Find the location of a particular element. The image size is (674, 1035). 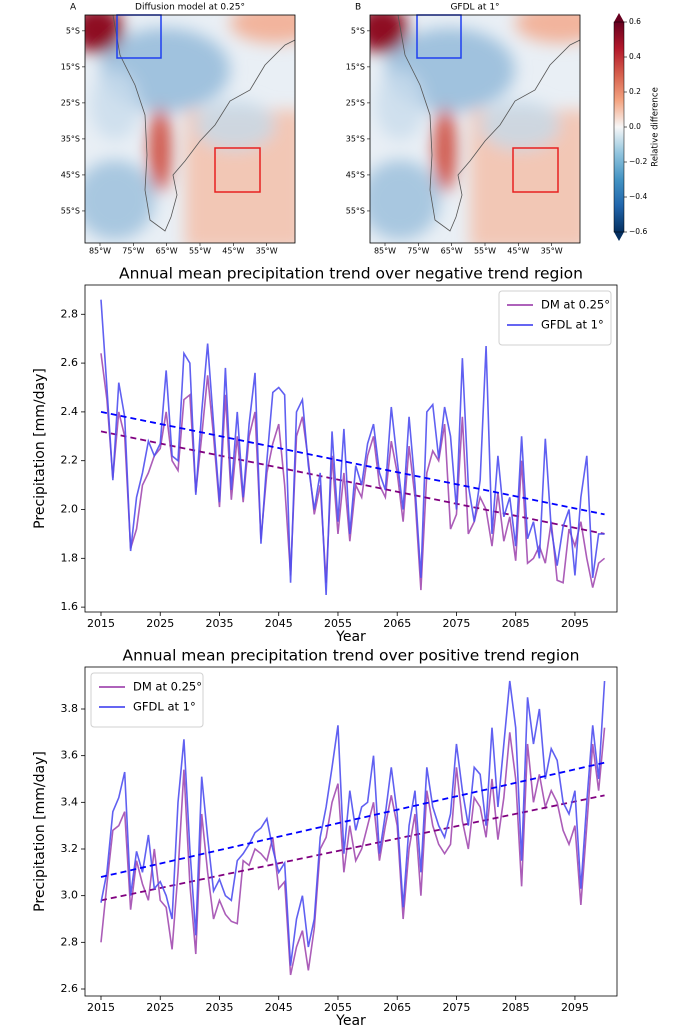

colorbar is located at coordinates (619, 127).